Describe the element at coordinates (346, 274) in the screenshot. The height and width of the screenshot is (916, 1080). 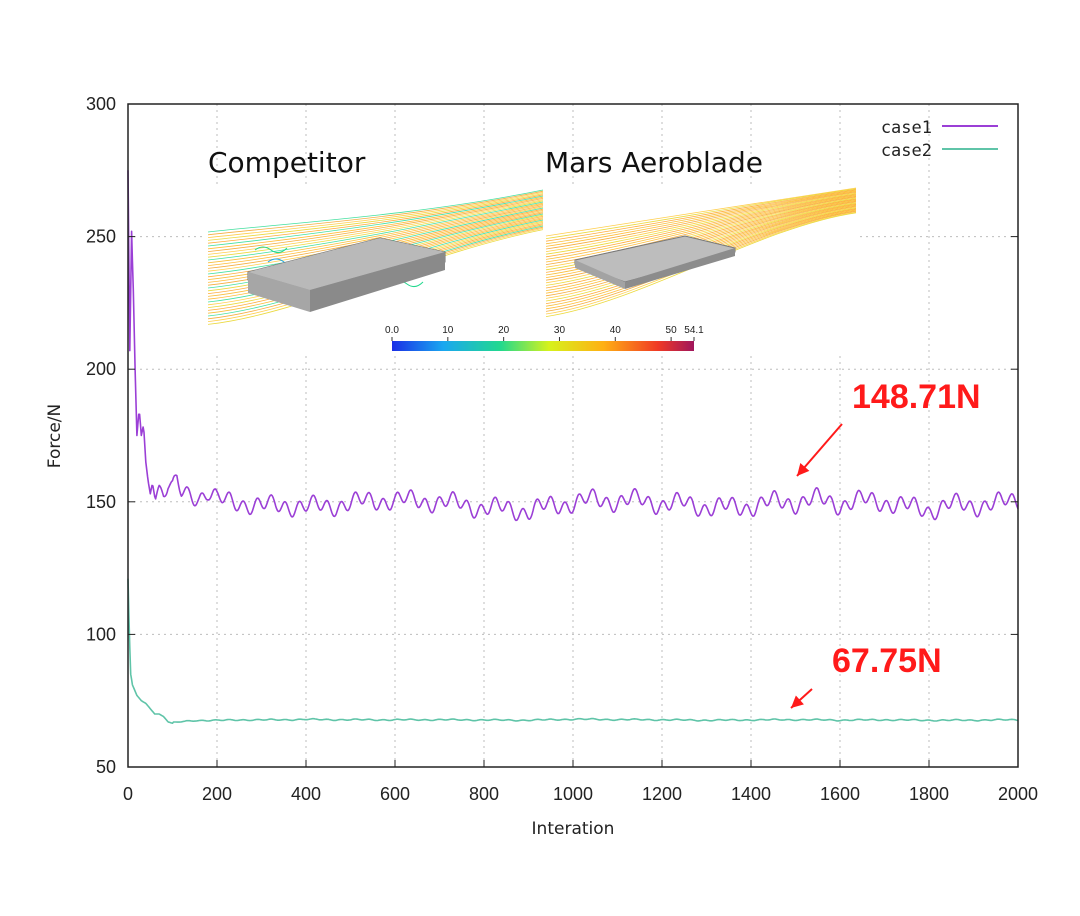
I see `competitor-body` at that location.